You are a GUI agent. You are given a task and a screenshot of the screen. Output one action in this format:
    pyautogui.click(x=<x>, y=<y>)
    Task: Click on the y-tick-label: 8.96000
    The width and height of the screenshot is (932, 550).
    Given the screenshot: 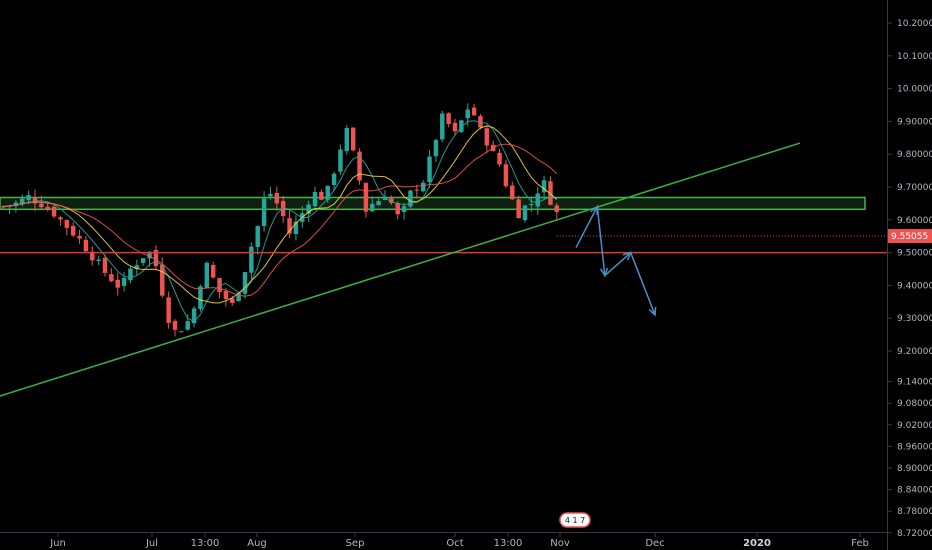 What is the action you would take?
    pyautogui.click(x=914, y=447)
    